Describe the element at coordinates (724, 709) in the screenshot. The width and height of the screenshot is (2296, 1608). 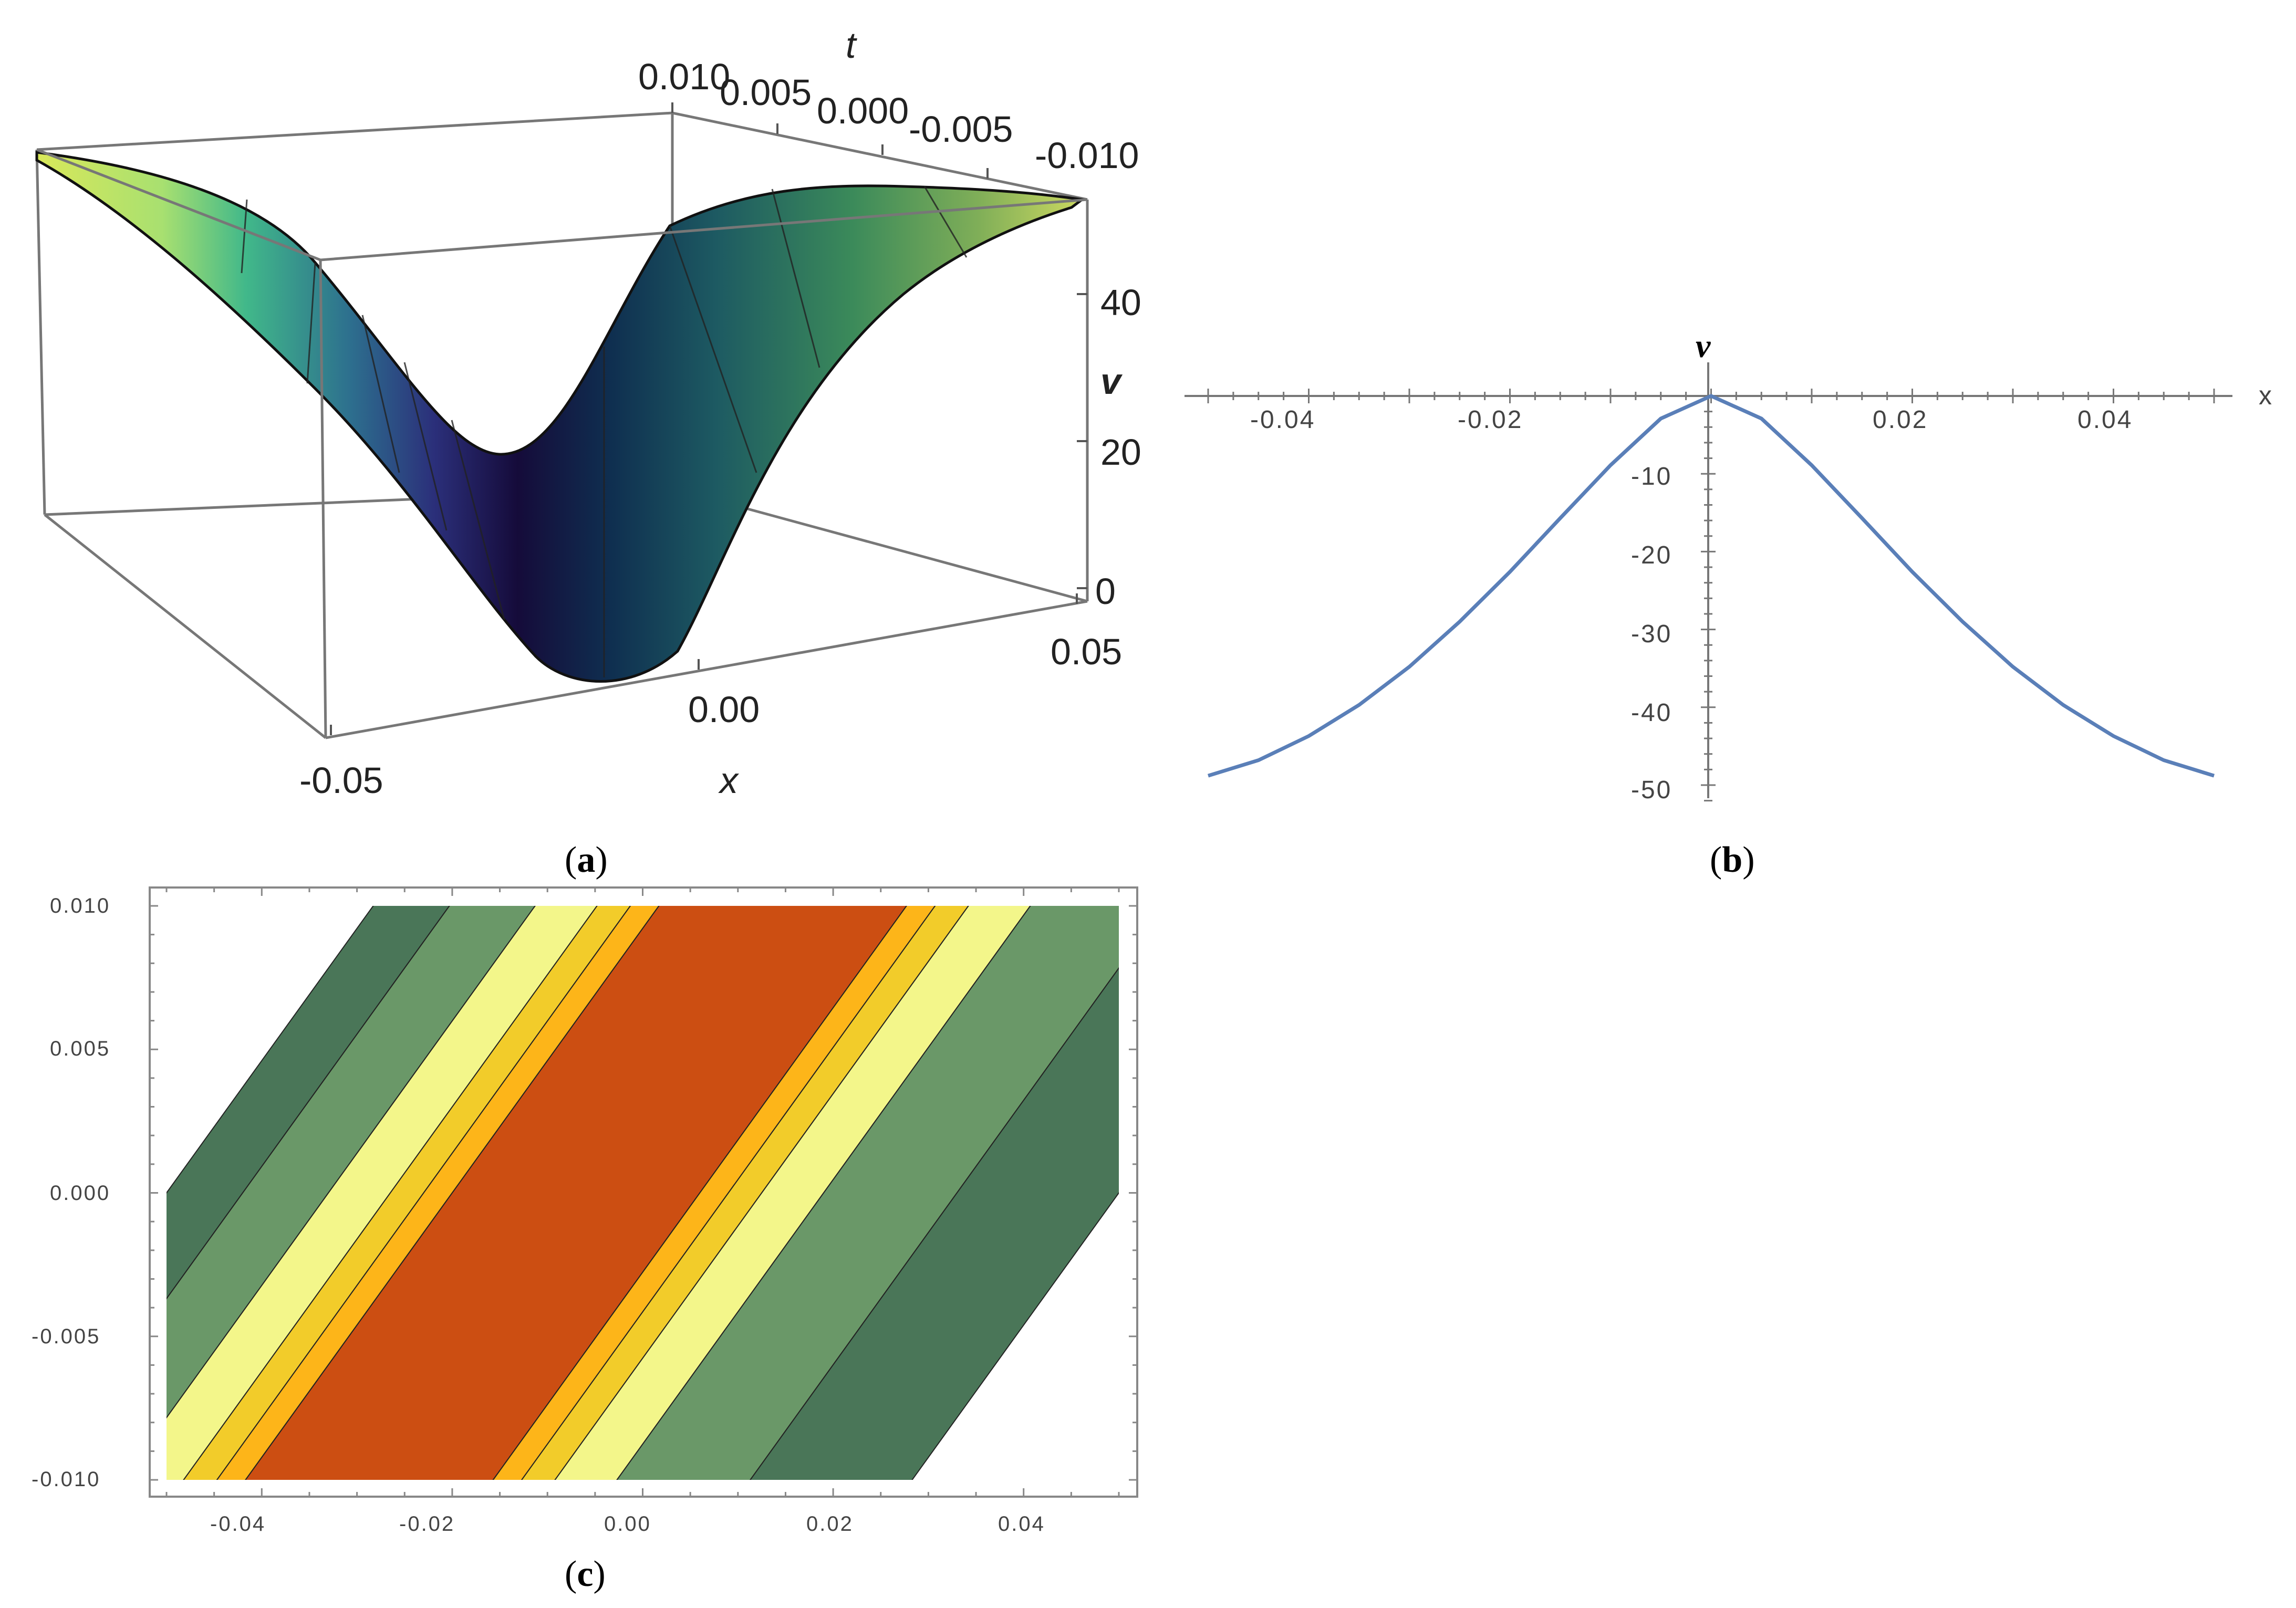
I see `x-tick-000: 0.00` at that location.